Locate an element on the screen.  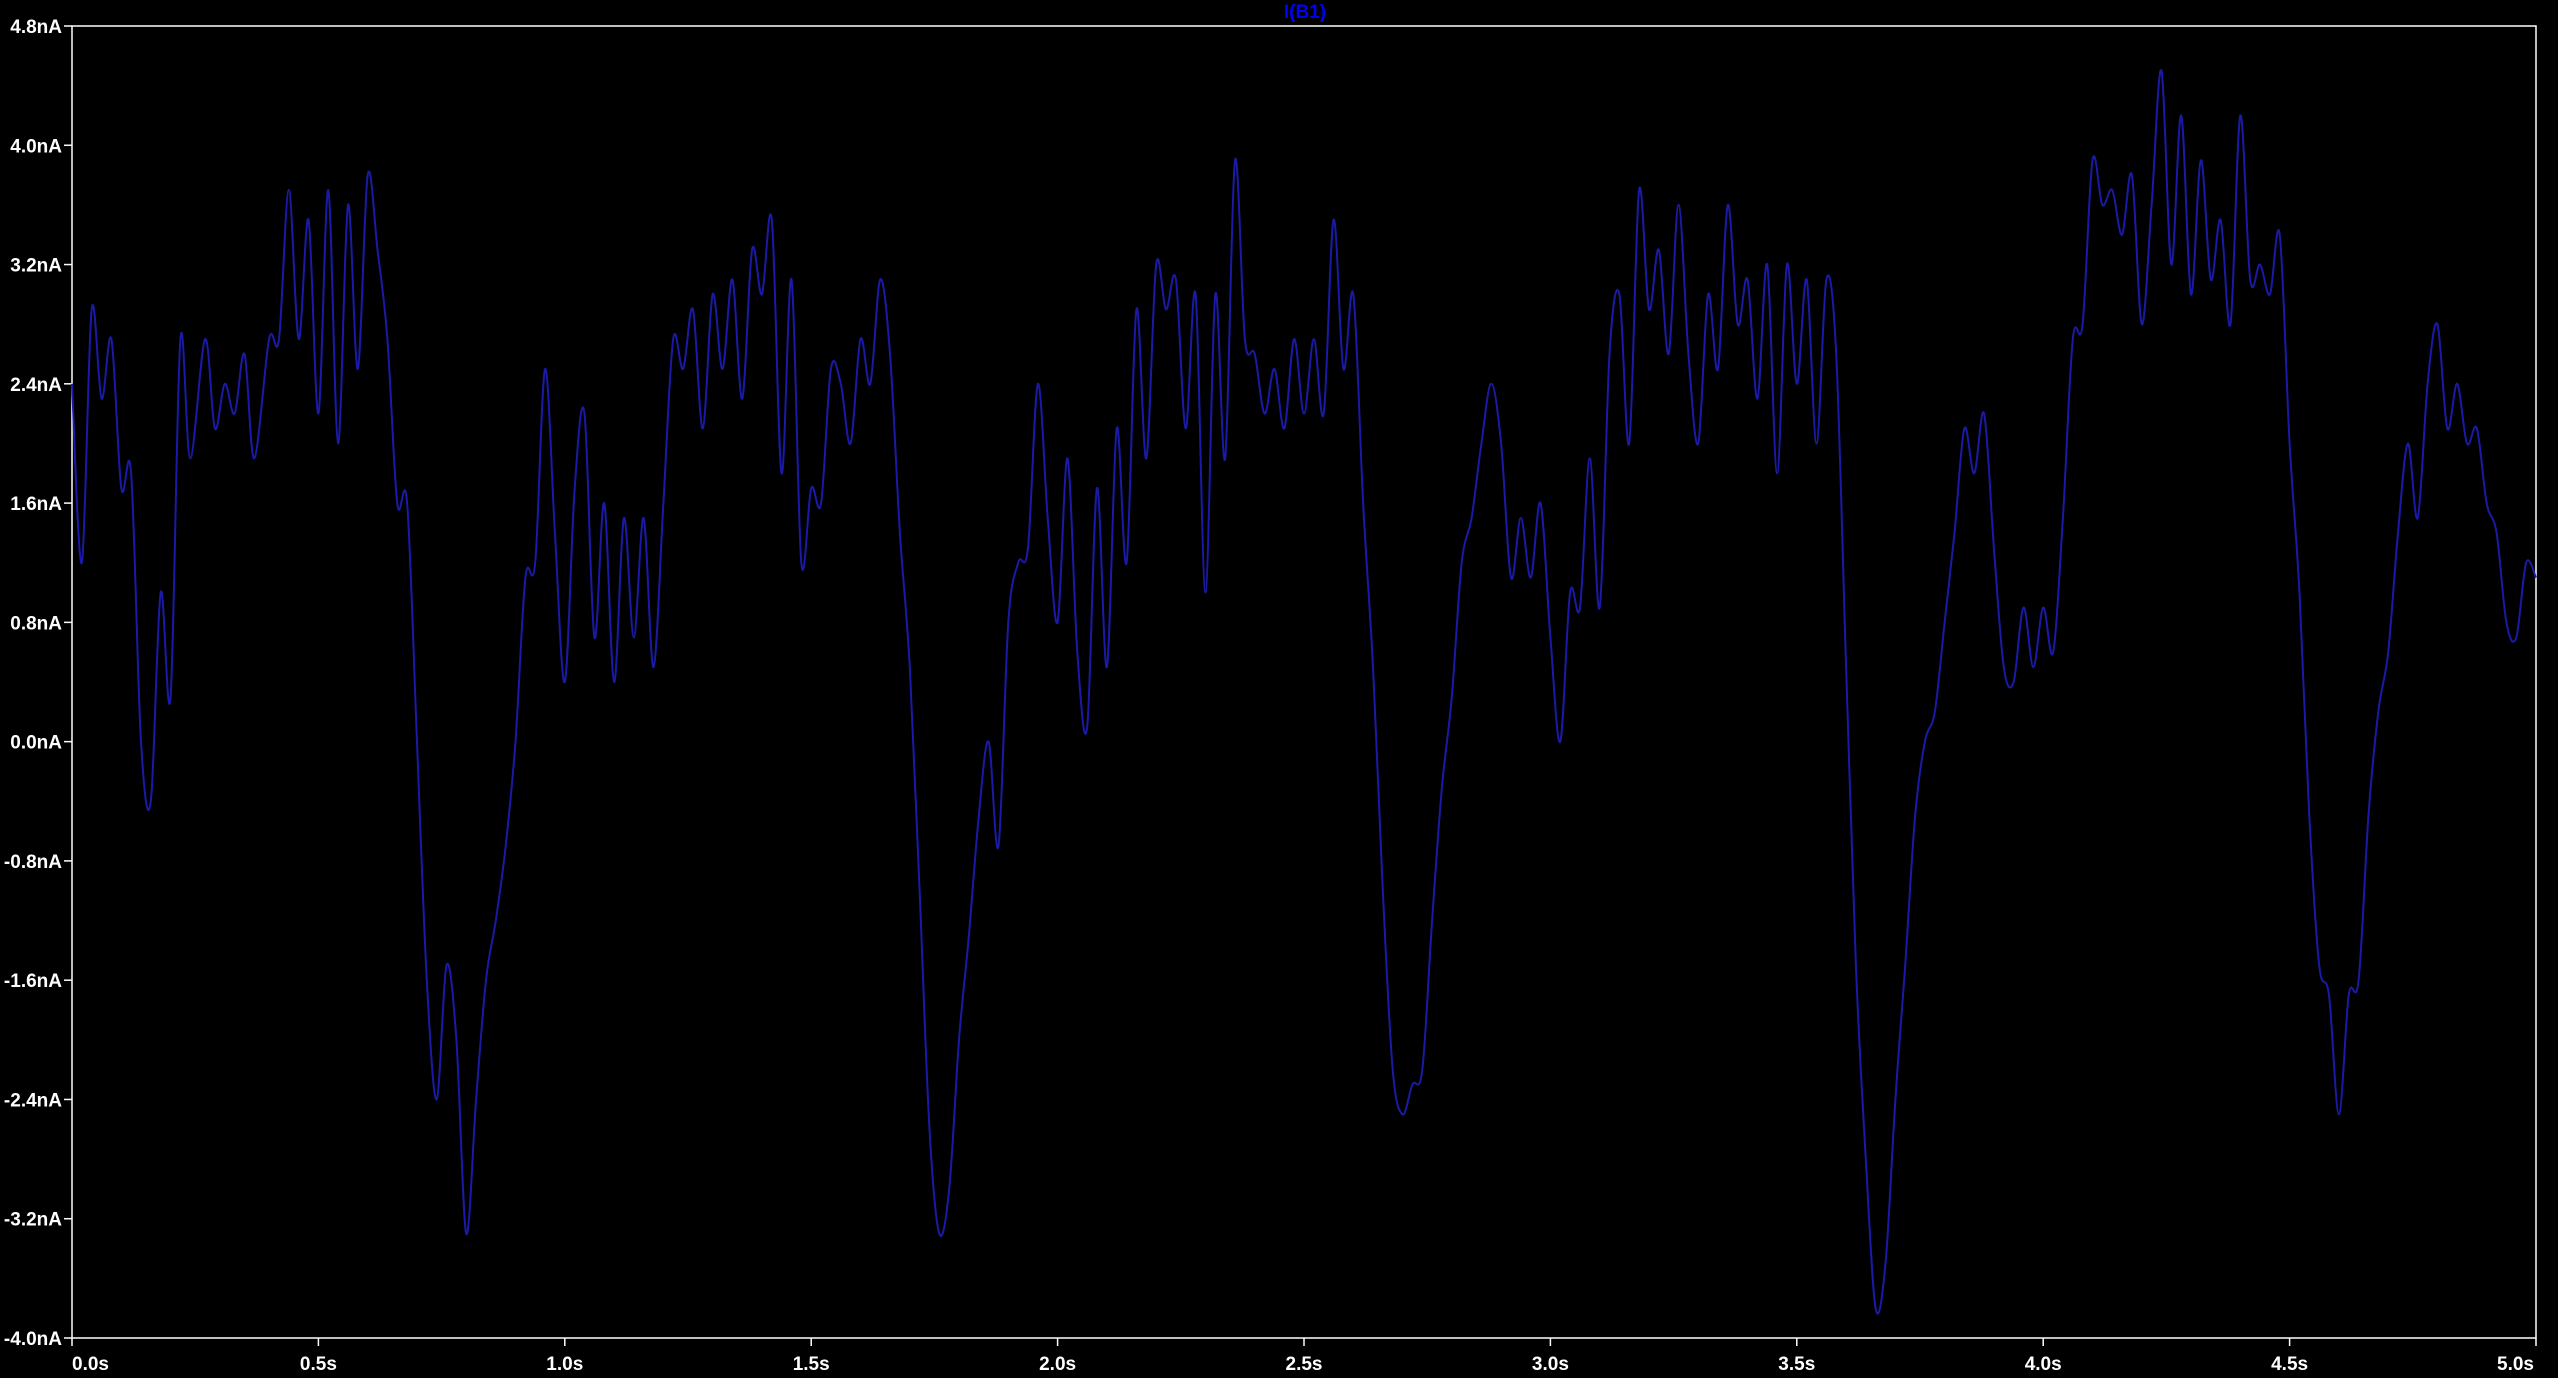
y-tick-label: -0.8nA is located at coordinates (33, 862).